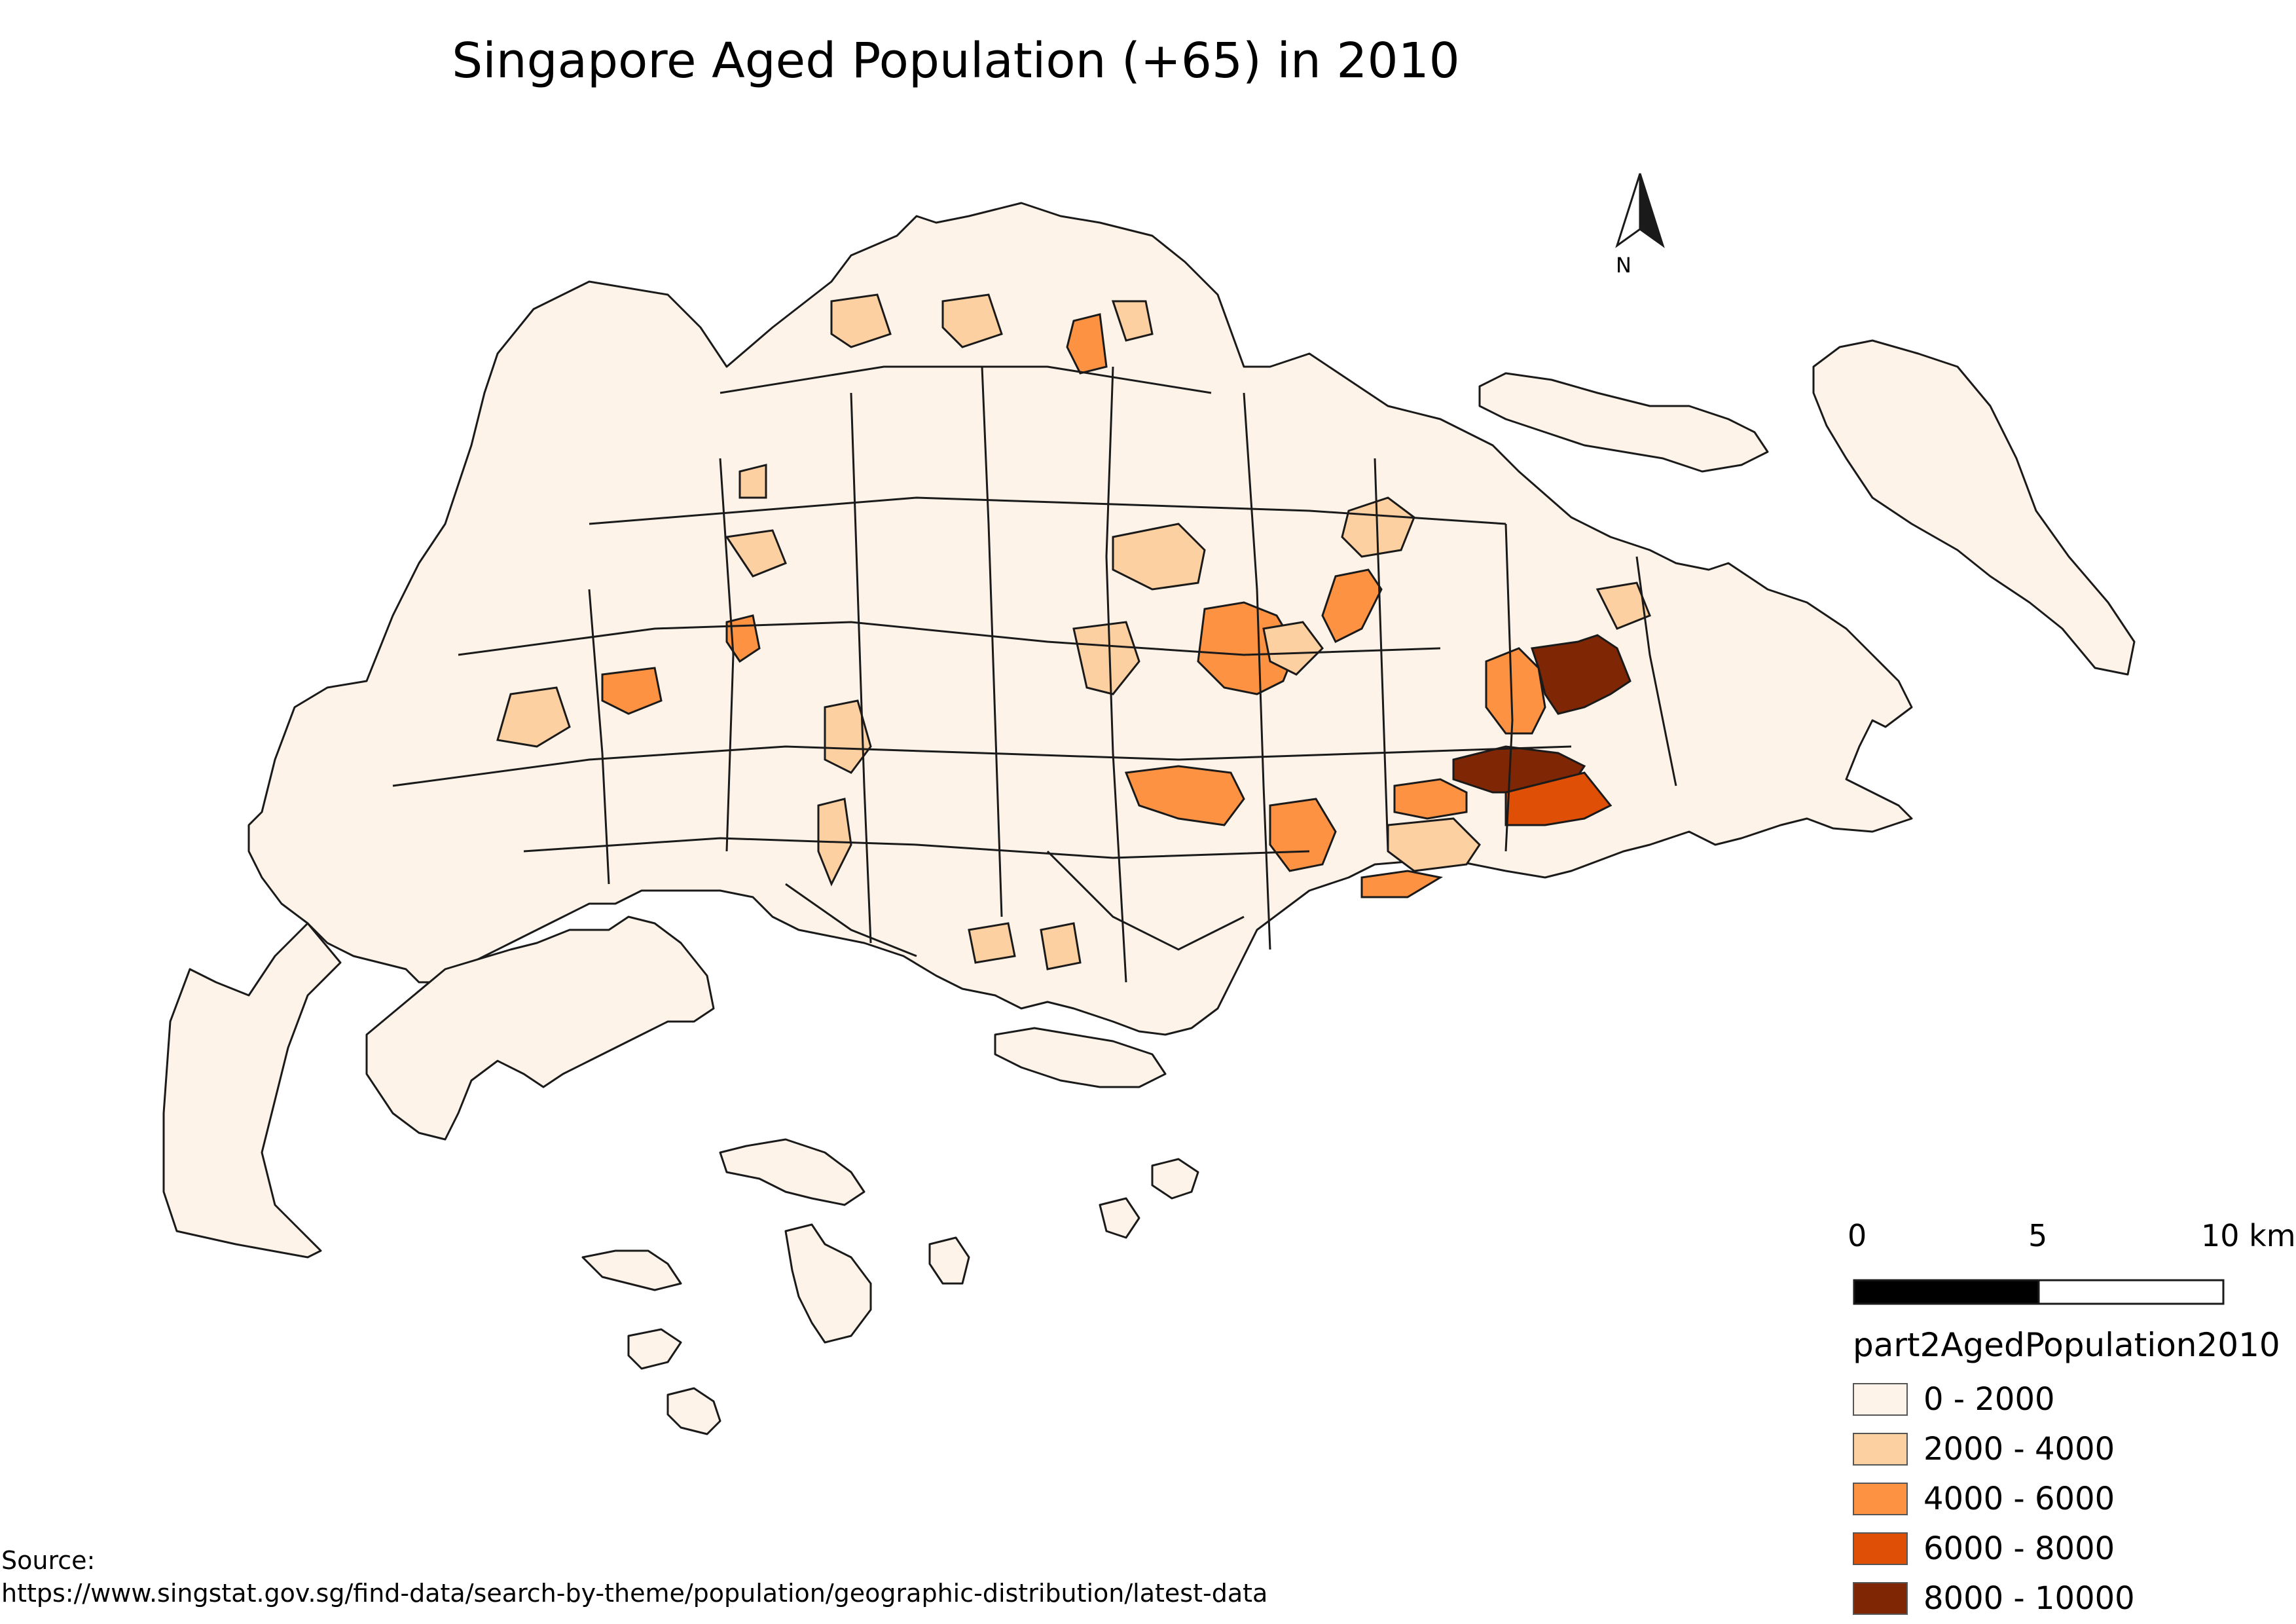  Describe the element at coordinates (2066, 1399) in the screenshot. I see `legend-item: 0 - 2000` at that location.